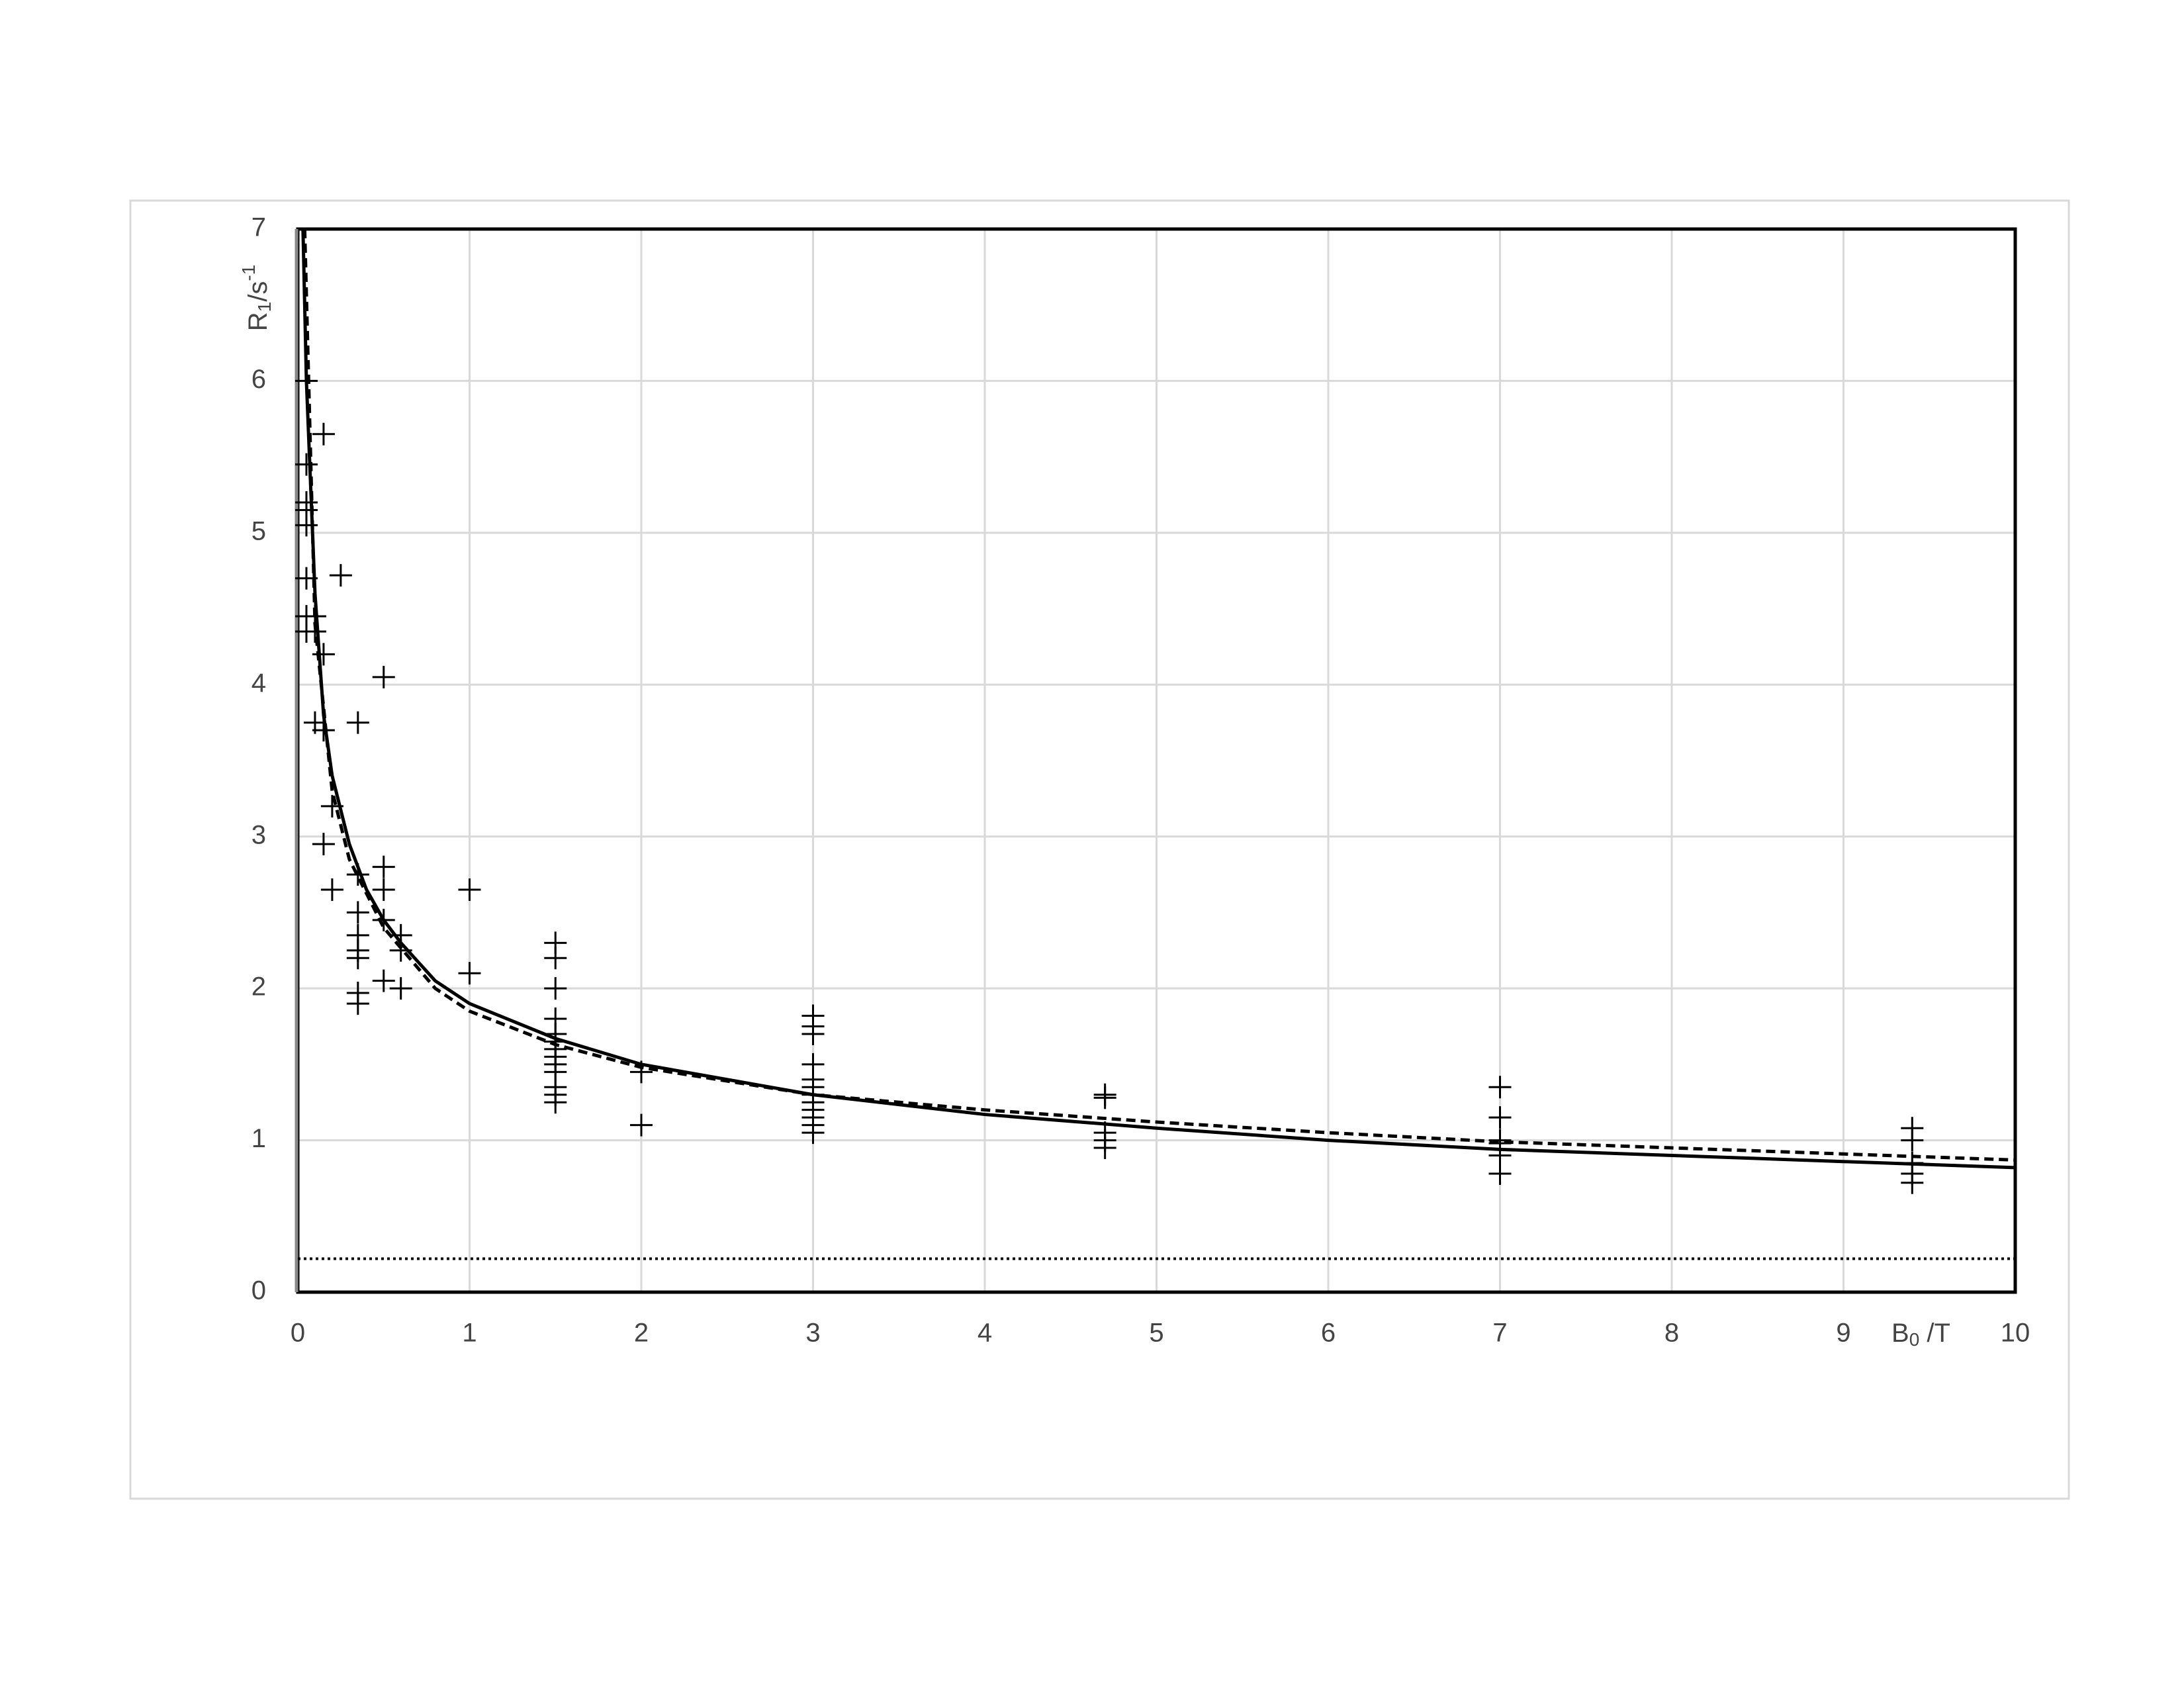 The image size is (2184, 1688). Describe the element at coordinates (258, 834) in the screenshot. I see `y-tick-label: 3` at that location.